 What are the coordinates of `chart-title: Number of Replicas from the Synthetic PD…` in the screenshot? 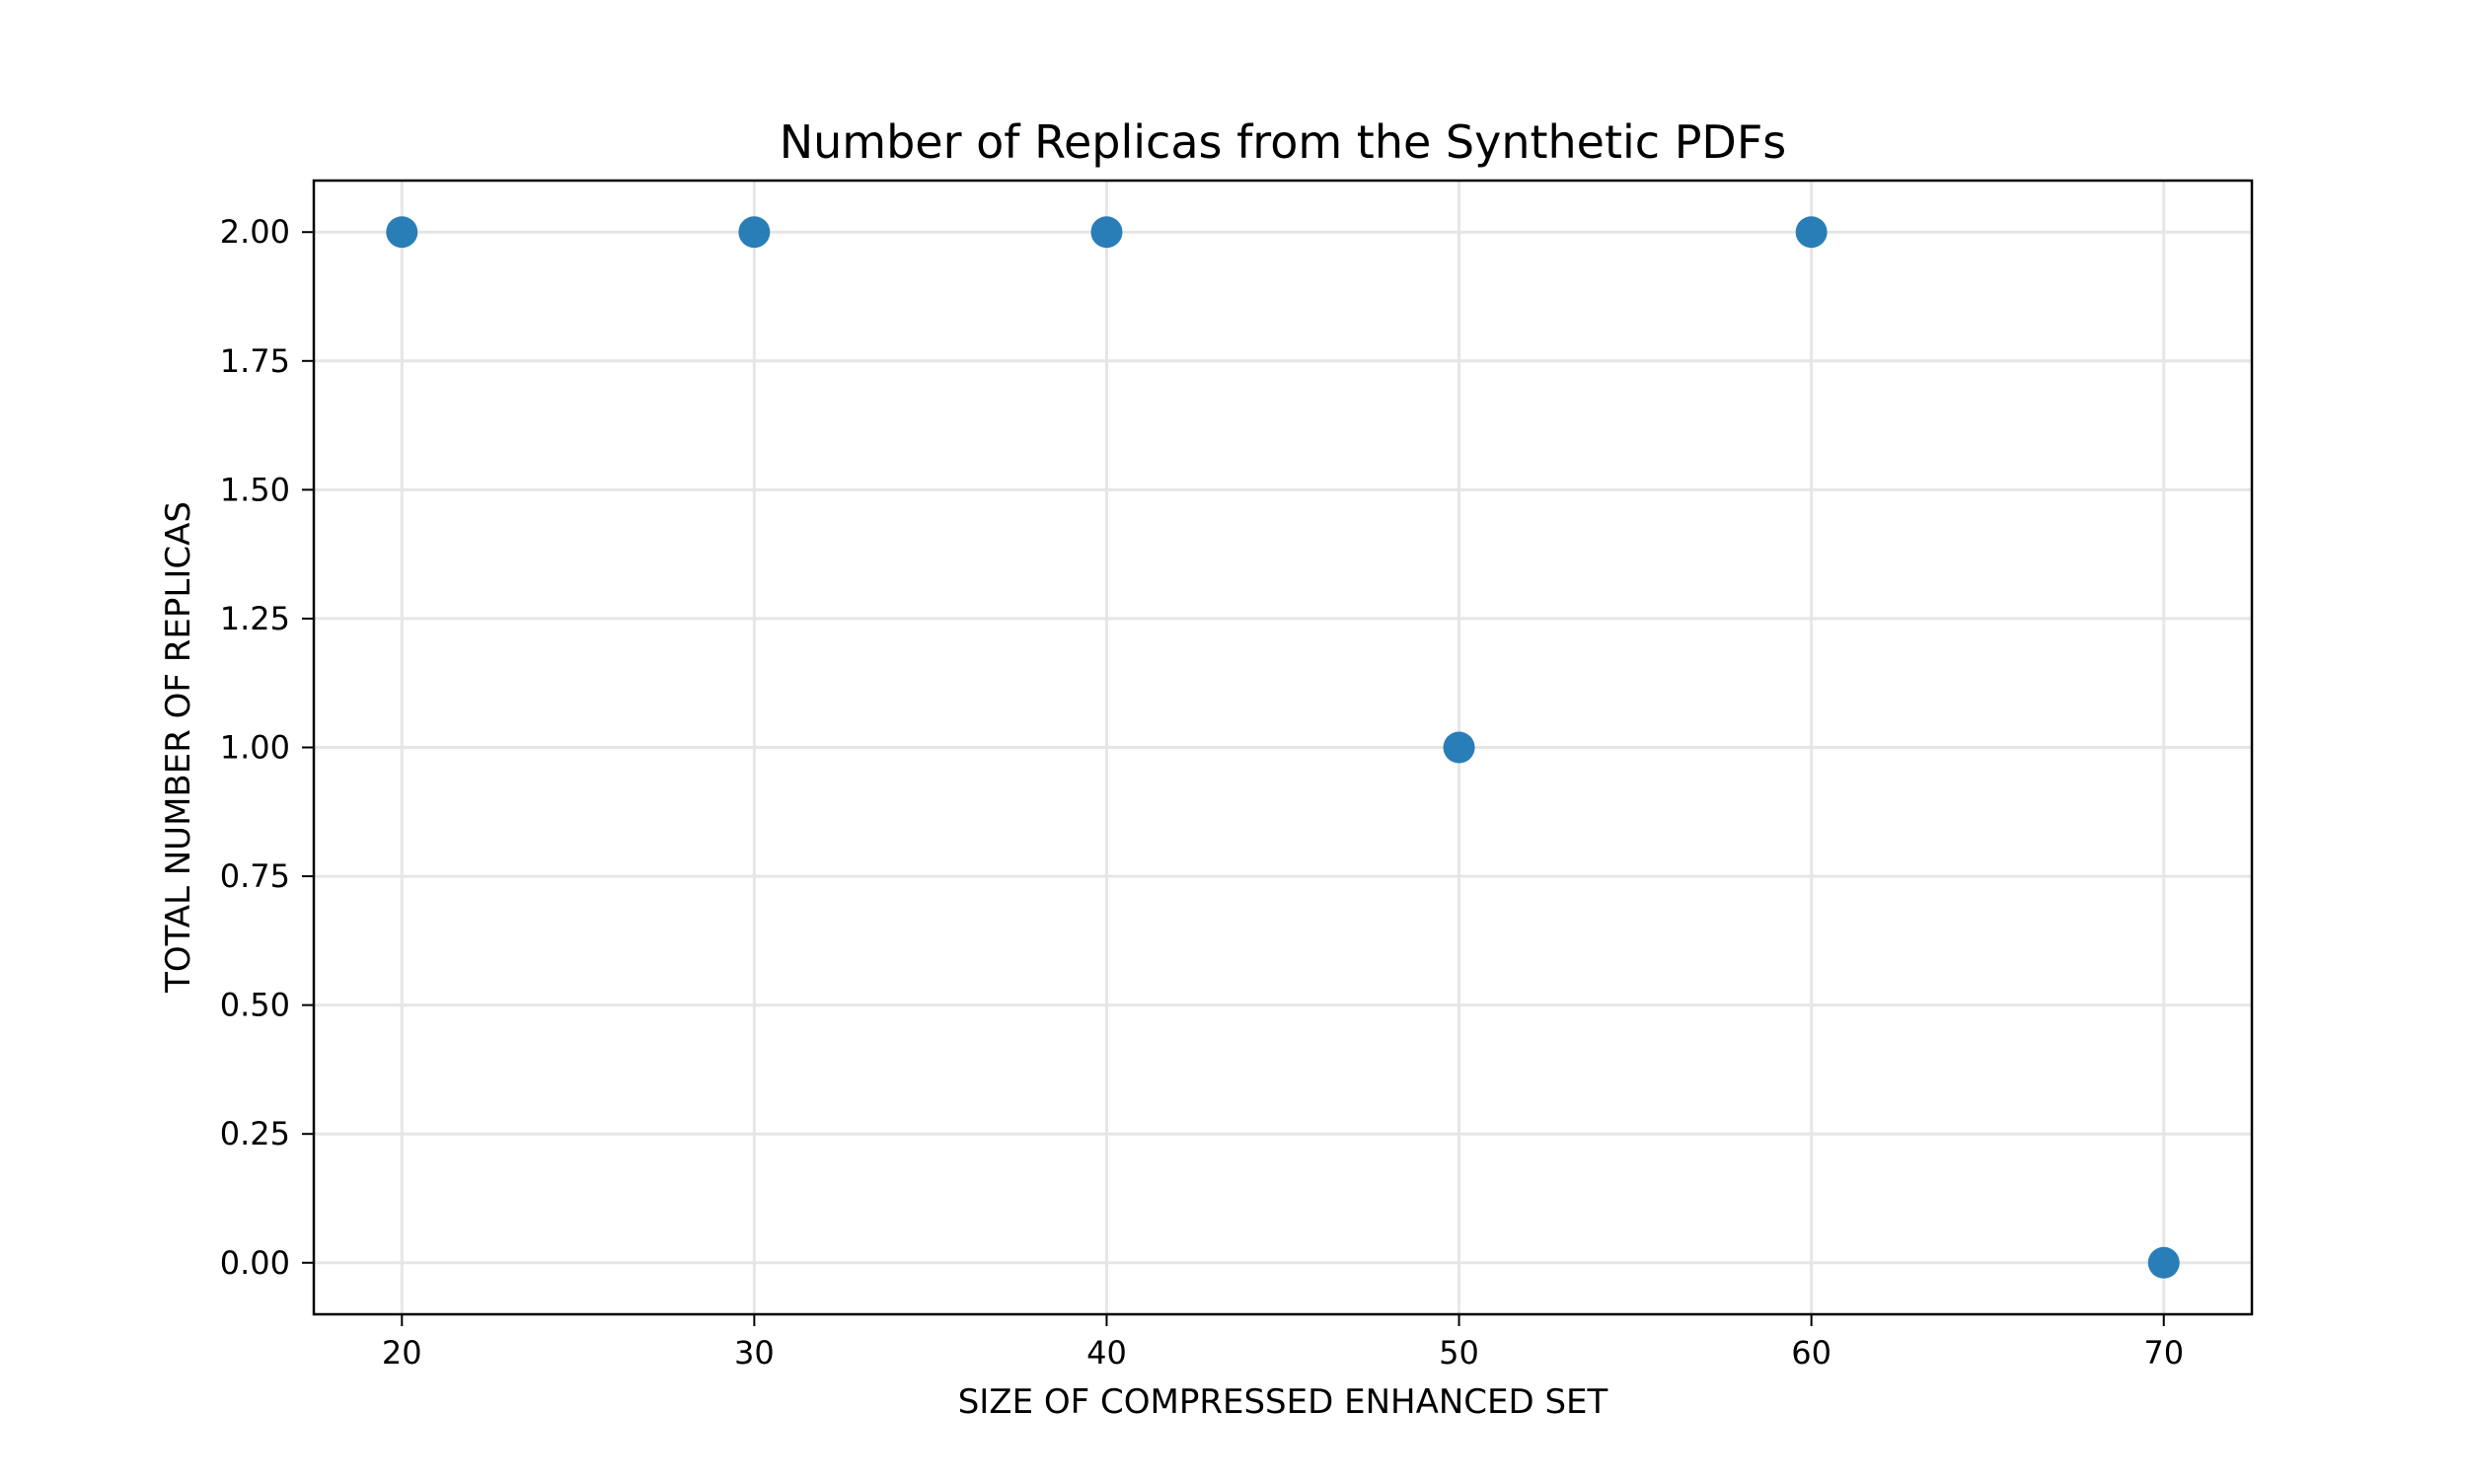 It's located at (1283, 142).